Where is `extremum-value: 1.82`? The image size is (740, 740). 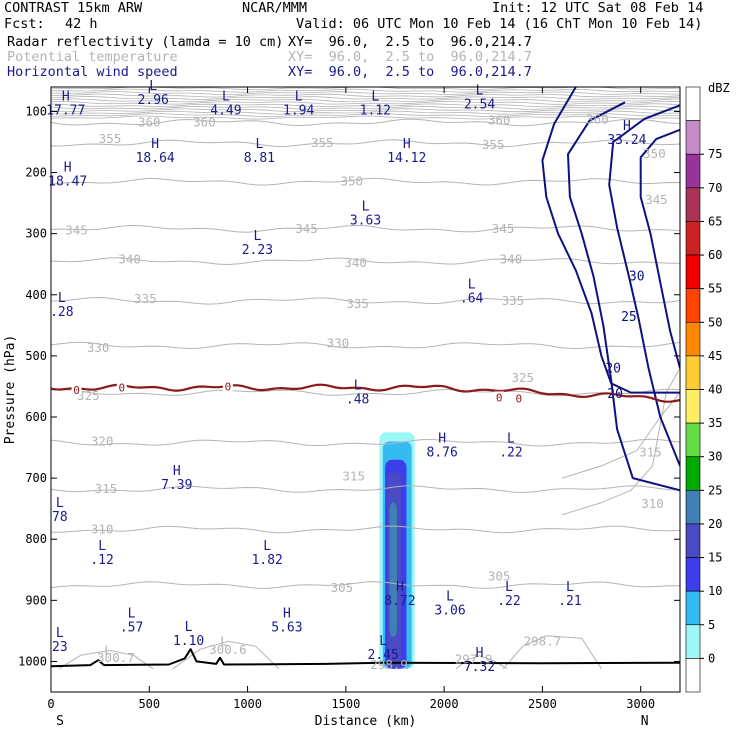 extremum-value: 1.82 is located at coordinates (267, 560).